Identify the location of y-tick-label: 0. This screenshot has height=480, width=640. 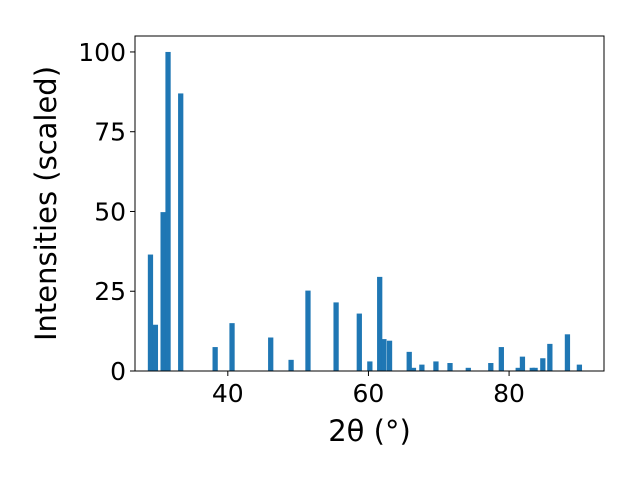
(118, 371).